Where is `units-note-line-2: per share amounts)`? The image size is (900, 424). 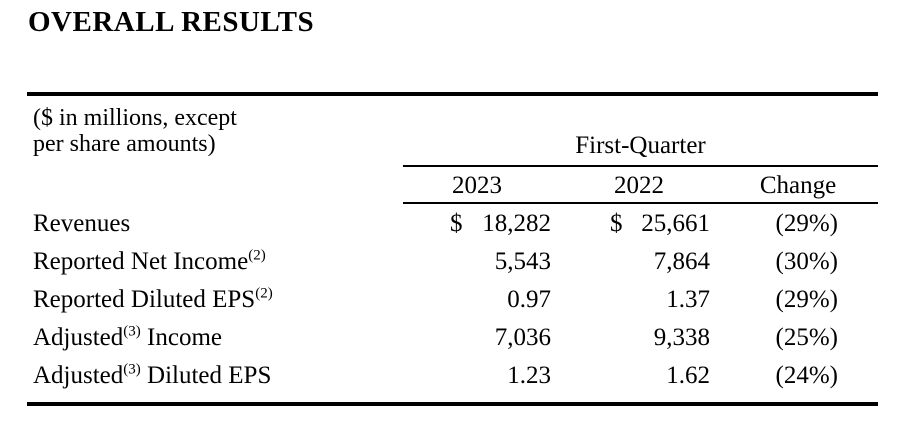 units-note-line-2: per share amounts) is located at coordinates (124, 144).